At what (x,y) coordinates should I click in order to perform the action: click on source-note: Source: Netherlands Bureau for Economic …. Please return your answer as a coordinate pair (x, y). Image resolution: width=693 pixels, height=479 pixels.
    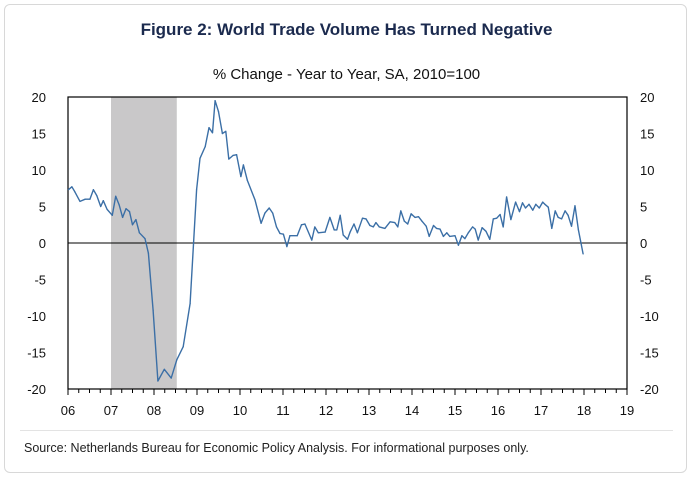
    Looking at the image, I should click on (276, 448).